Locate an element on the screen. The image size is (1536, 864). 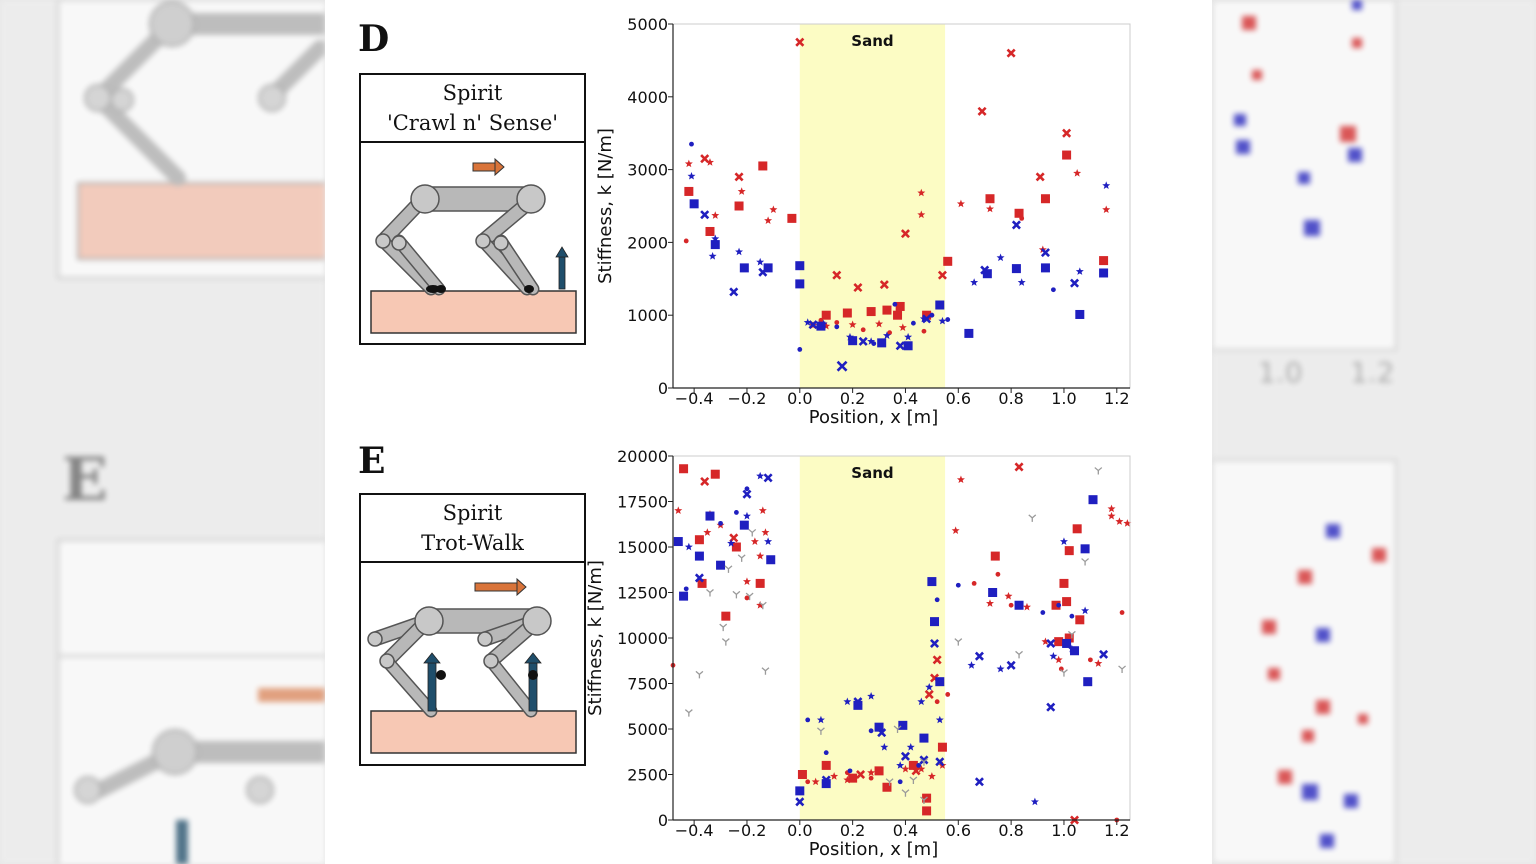
trot-robot-drawing is located at coordinates (472, 665).